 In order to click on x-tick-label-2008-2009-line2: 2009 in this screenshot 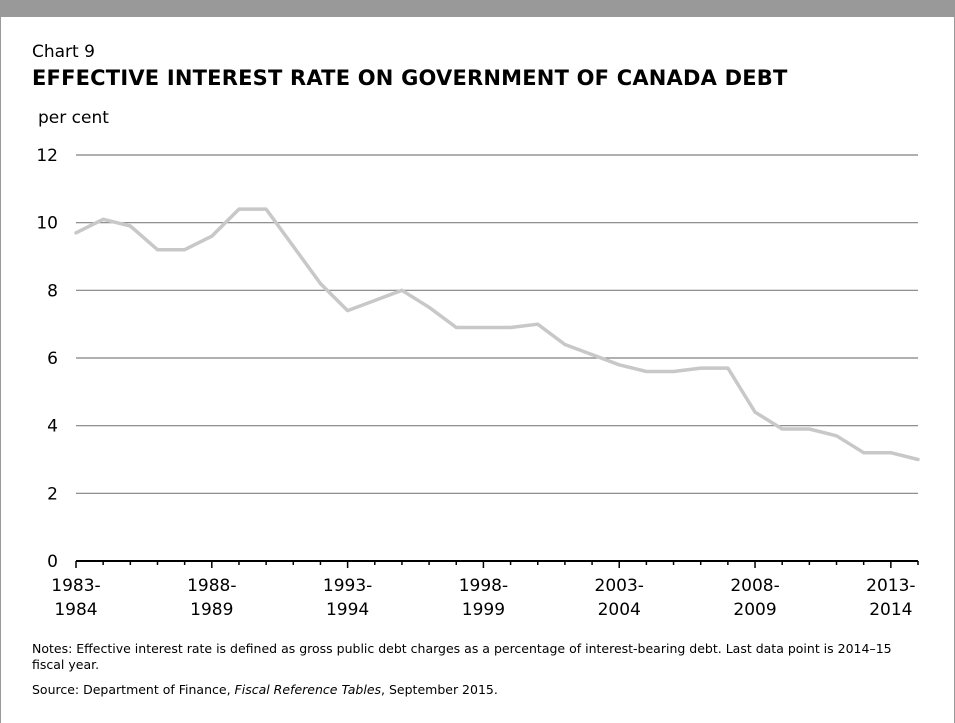, I will do `click(754, 610)`.